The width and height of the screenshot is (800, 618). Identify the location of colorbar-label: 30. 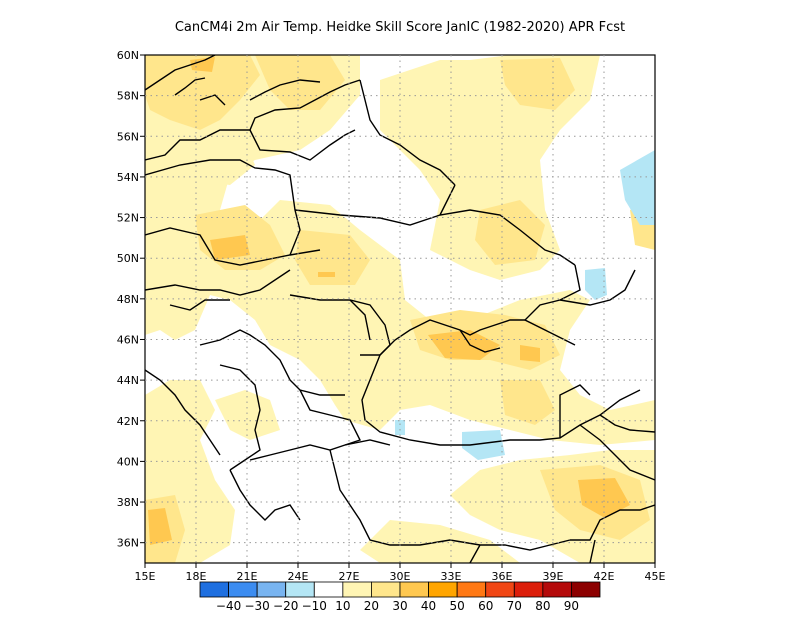
(399, 606).